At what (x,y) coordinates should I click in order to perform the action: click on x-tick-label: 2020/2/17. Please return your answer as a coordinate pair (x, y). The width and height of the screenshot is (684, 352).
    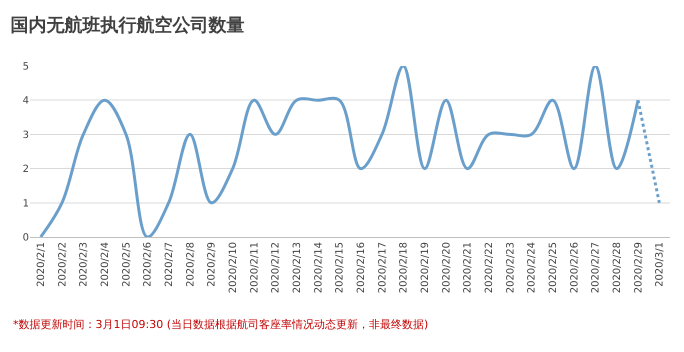
    Looking at the image, I should click on (382, 268).